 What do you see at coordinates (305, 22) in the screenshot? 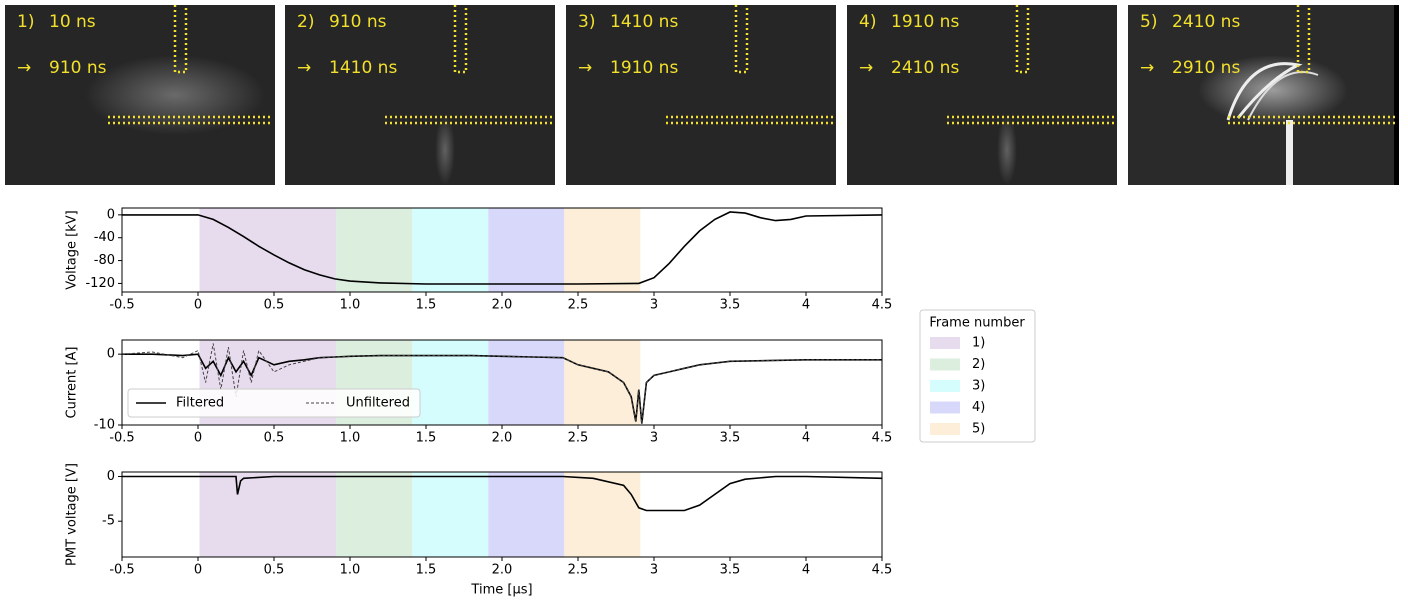
I see `frame-number: 2)` at bounding box center [305, 22].